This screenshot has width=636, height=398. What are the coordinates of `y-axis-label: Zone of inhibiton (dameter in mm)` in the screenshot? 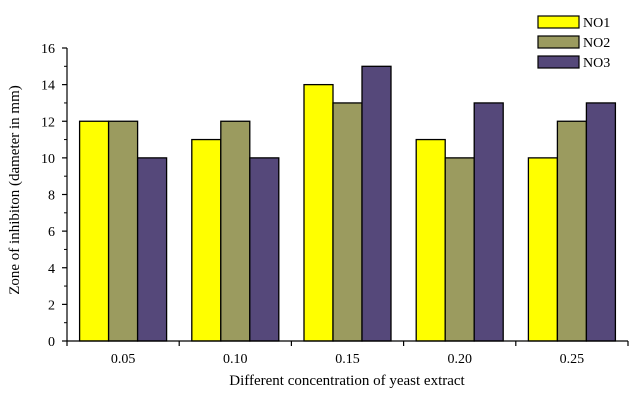 It's located at (15, 190).